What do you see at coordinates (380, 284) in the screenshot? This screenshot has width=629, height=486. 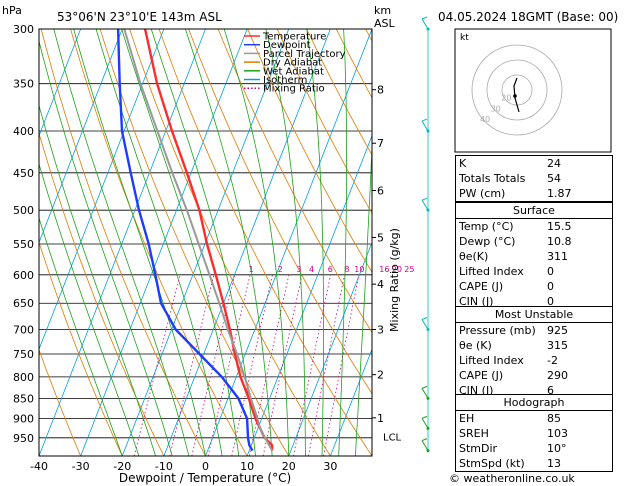 I see `km-tick-label: 4` at bounding box center [380, 284].